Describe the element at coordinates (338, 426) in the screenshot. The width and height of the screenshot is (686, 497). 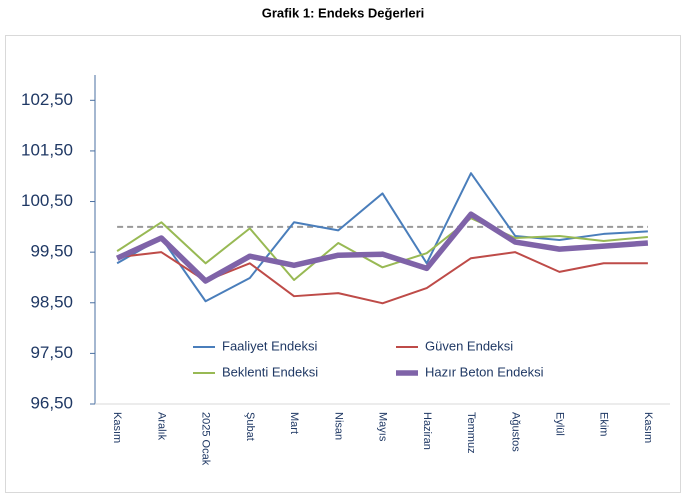
I see `x-tick-label: Nisan` at that location.